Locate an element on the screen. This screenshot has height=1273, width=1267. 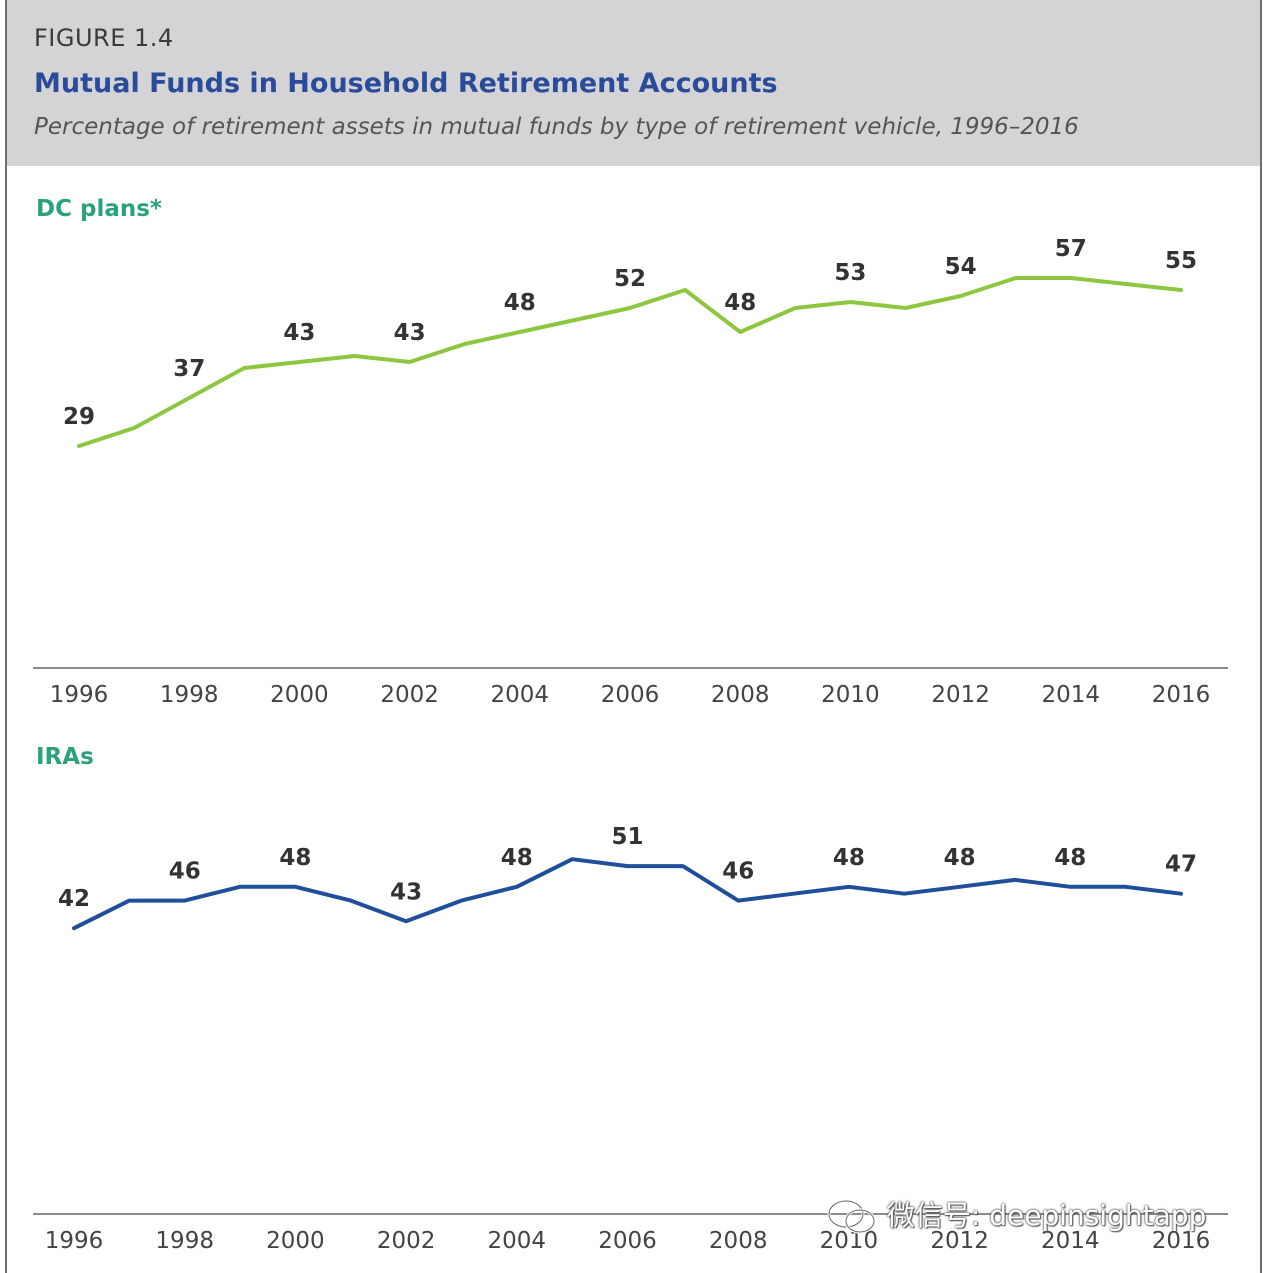
ira-tick-label: 1998 is located at coordinates (184, 1241).